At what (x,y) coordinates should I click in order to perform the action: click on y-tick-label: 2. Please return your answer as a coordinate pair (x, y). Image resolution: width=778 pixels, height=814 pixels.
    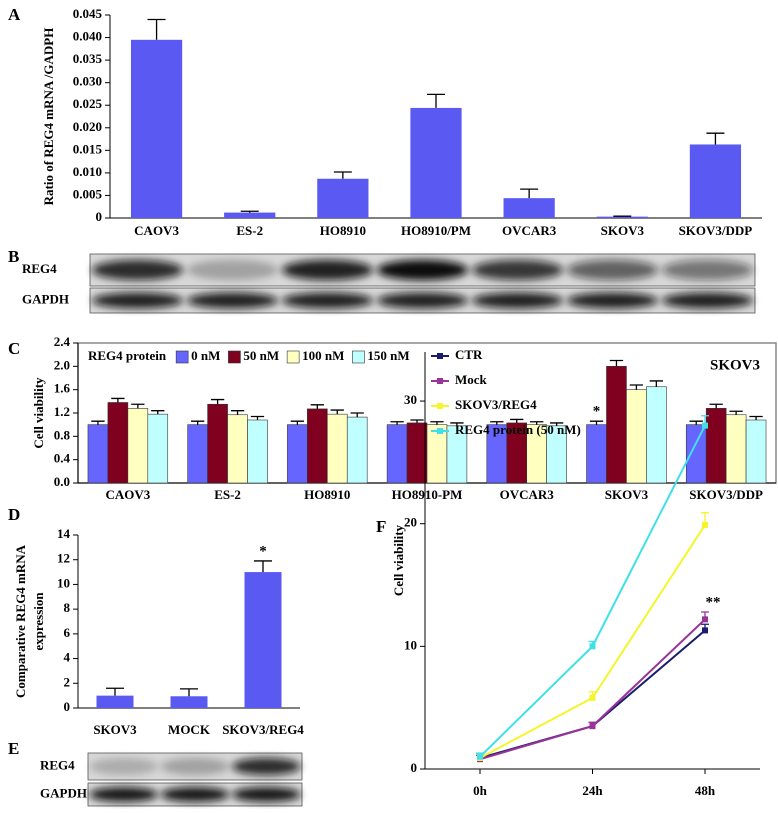
    Looking at the image, I should click on (67, 681).